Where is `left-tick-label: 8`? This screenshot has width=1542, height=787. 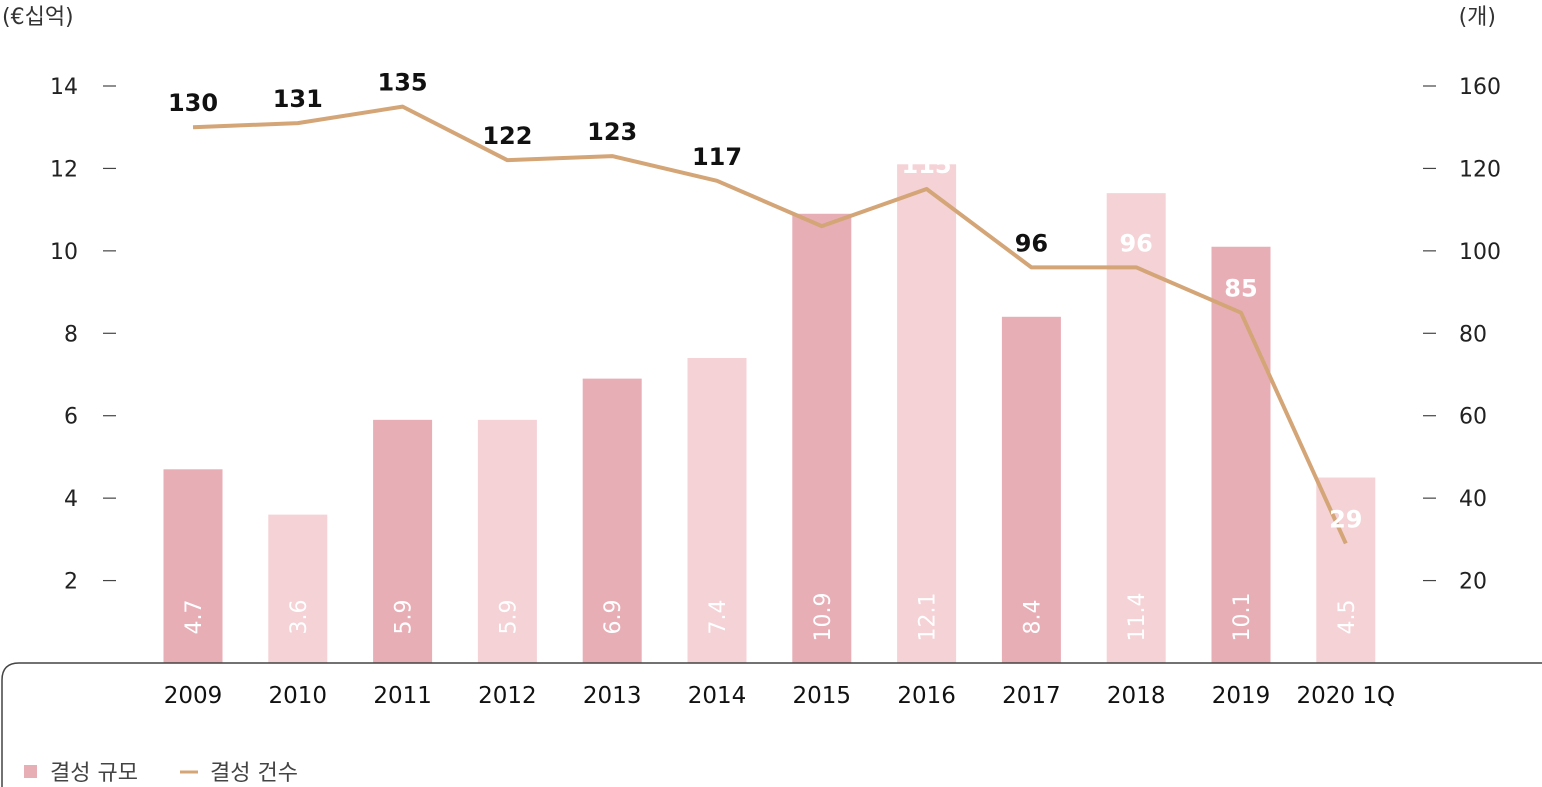
left-tick-label: 8 is located at coordinates (71, 334).